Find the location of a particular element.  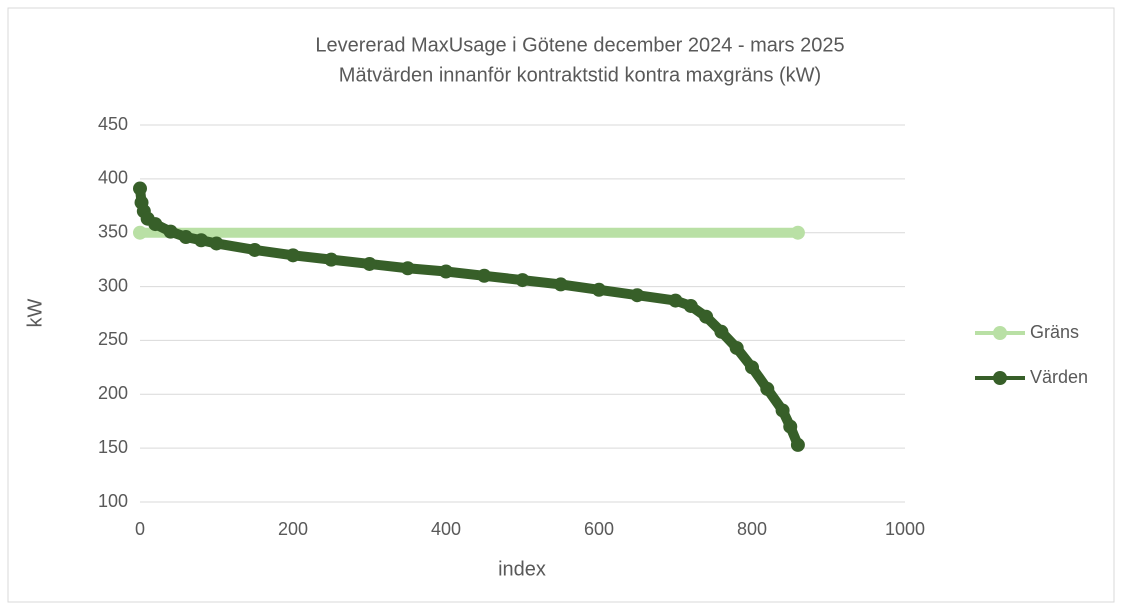

y-axis-title: kW is located at coordinates (35, 312).